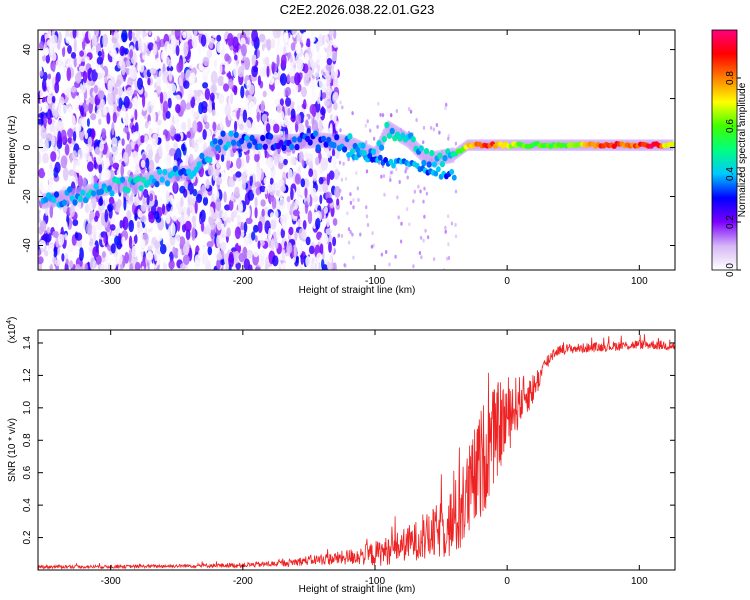 The height and width of the screenshot is (600, 750). What do you see at coordinates (724, 150) in the screenshot?
I see `colorbar-gradient` at bounding box center [724, 150].